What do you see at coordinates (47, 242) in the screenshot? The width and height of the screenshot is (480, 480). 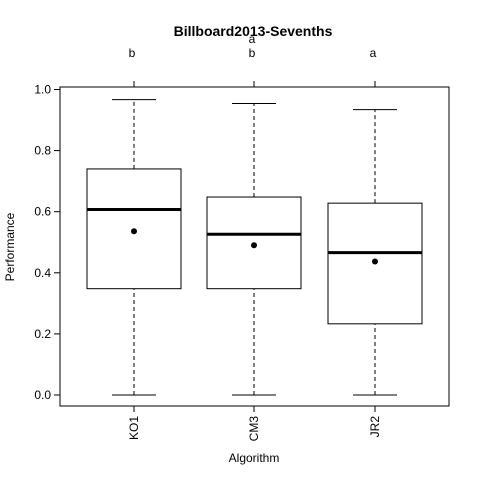 I see `y-axis: 0.0 0.2 0.4 0.6 0.8 1.0` at bounding box center [47, 242].